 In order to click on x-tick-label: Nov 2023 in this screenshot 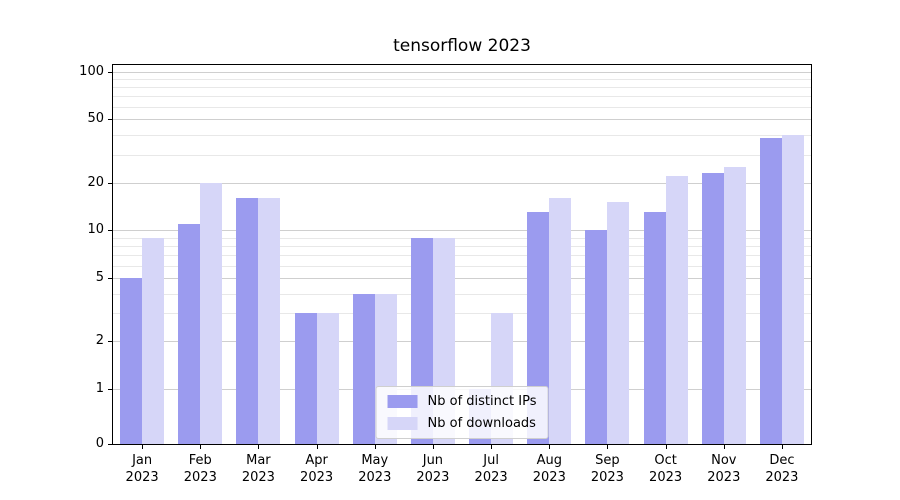, I will do `click(724, 469)`.